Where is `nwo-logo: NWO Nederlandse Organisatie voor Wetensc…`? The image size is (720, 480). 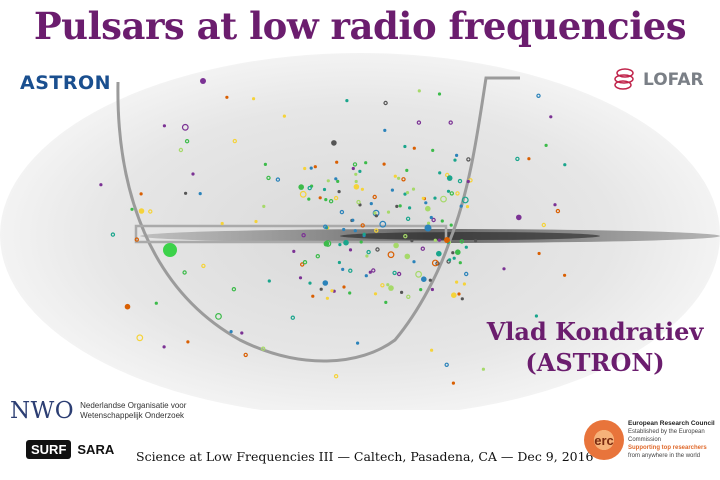 nwo-logo: NWO Nederlandse Organisatie voor Wetensc… is located at coordinates (98, 411).